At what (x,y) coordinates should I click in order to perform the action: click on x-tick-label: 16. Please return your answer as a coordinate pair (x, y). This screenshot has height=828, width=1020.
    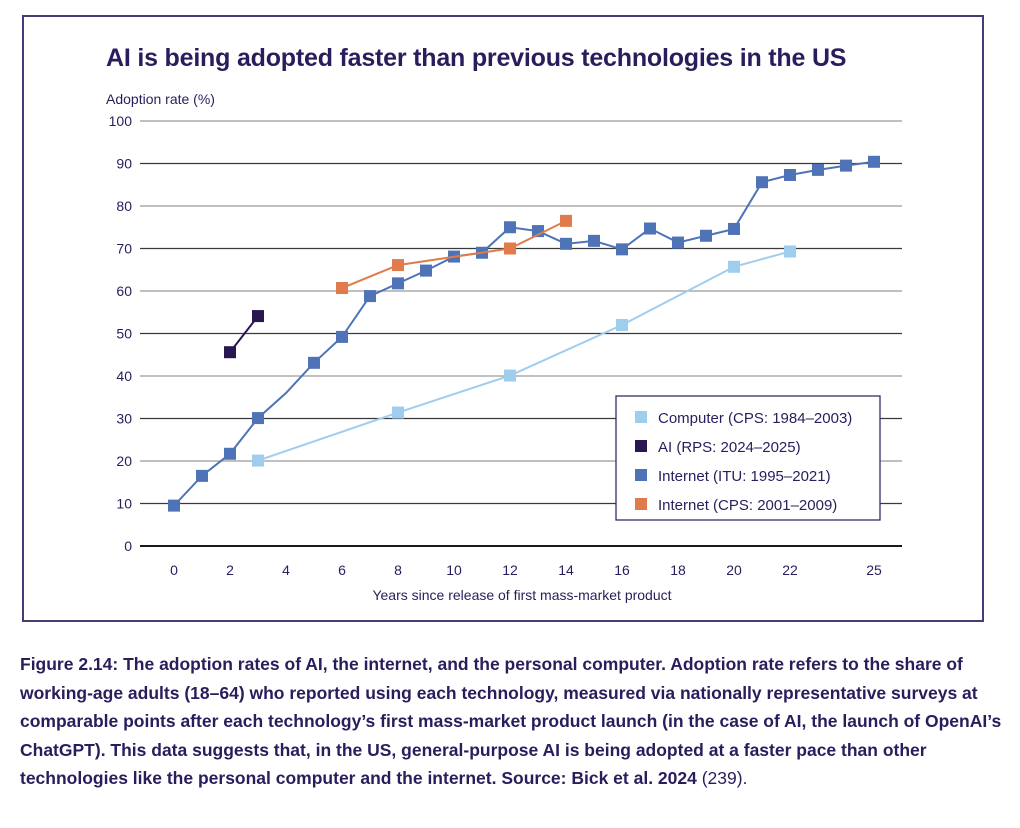
    Looking at the image, I should click on (622, 570).